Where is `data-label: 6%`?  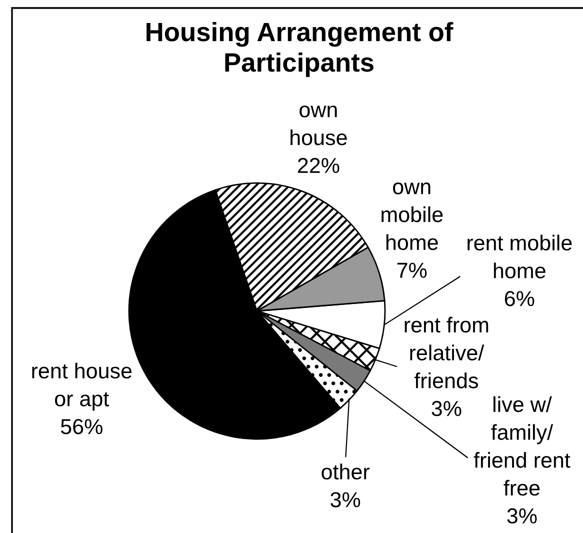 data-label: 6% is located at coordinates (519, 298).